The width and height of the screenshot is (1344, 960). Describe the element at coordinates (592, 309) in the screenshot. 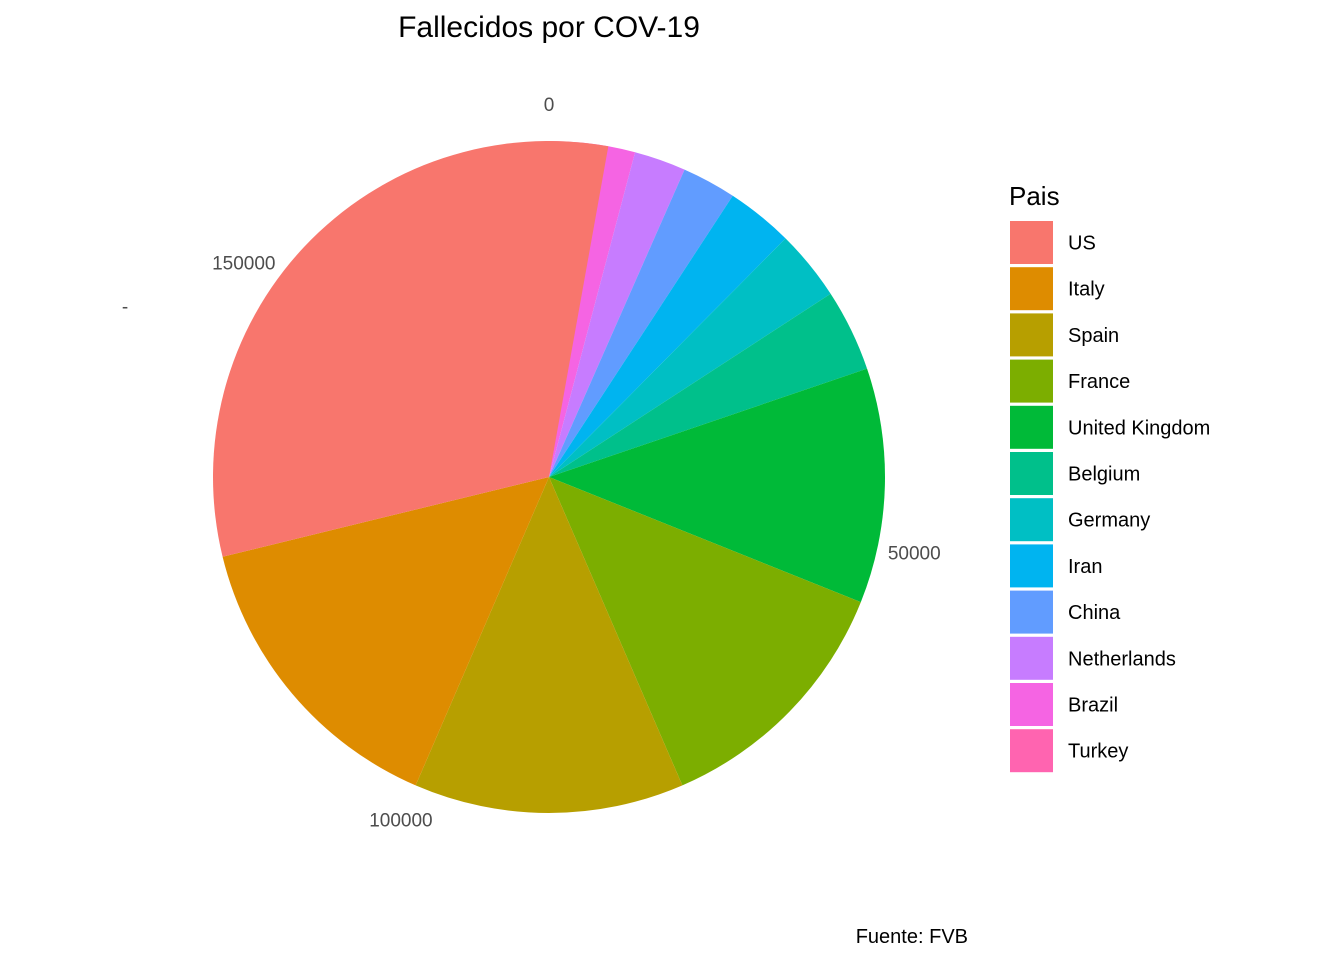

I see `pie-slice-brazil` at that location.